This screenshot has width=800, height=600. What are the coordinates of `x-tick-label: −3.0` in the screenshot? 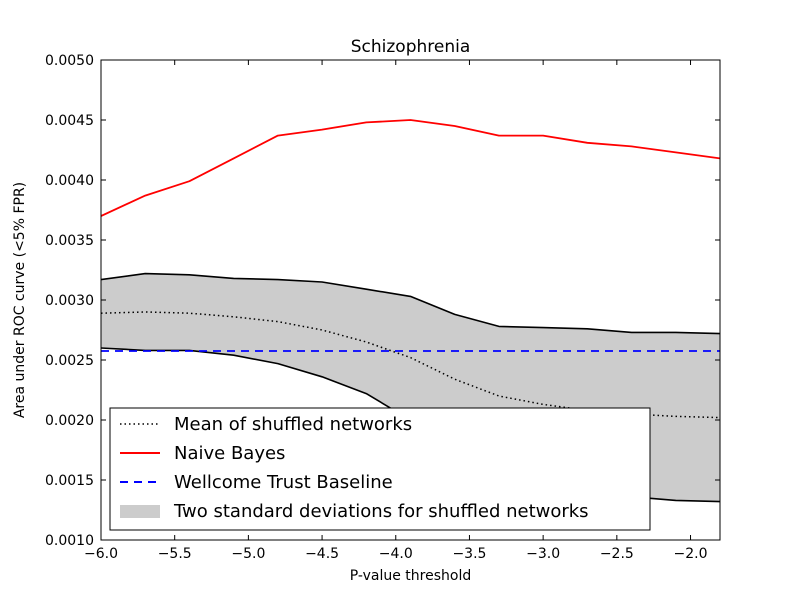 It's located at (543, 554).